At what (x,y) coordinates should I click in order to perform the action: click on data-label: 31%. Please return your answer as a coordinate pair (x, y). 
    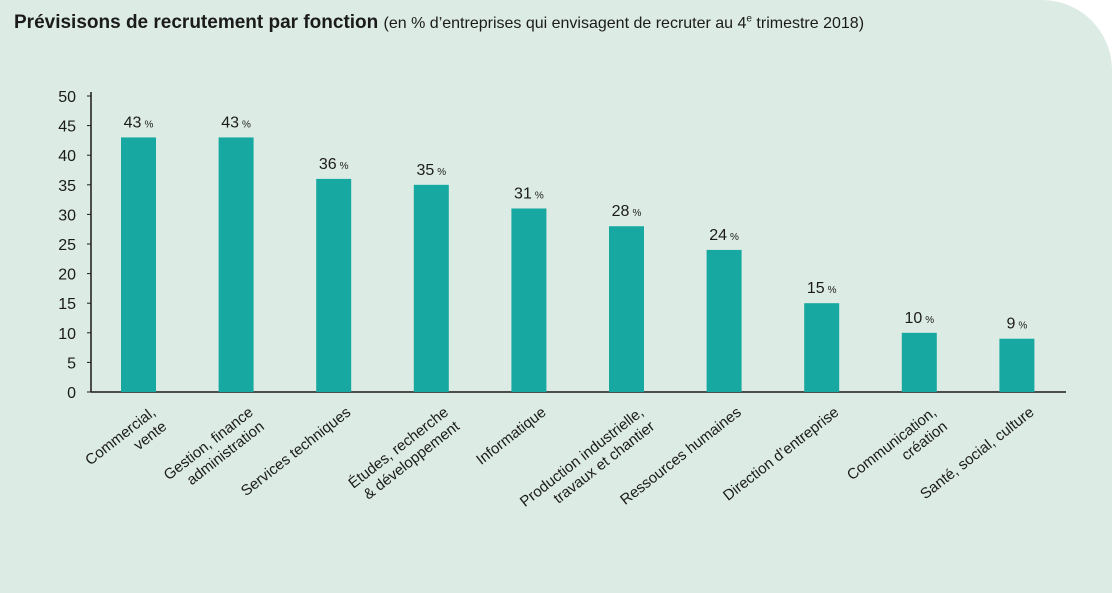
    Looking at the image, I should click on (529, 193).